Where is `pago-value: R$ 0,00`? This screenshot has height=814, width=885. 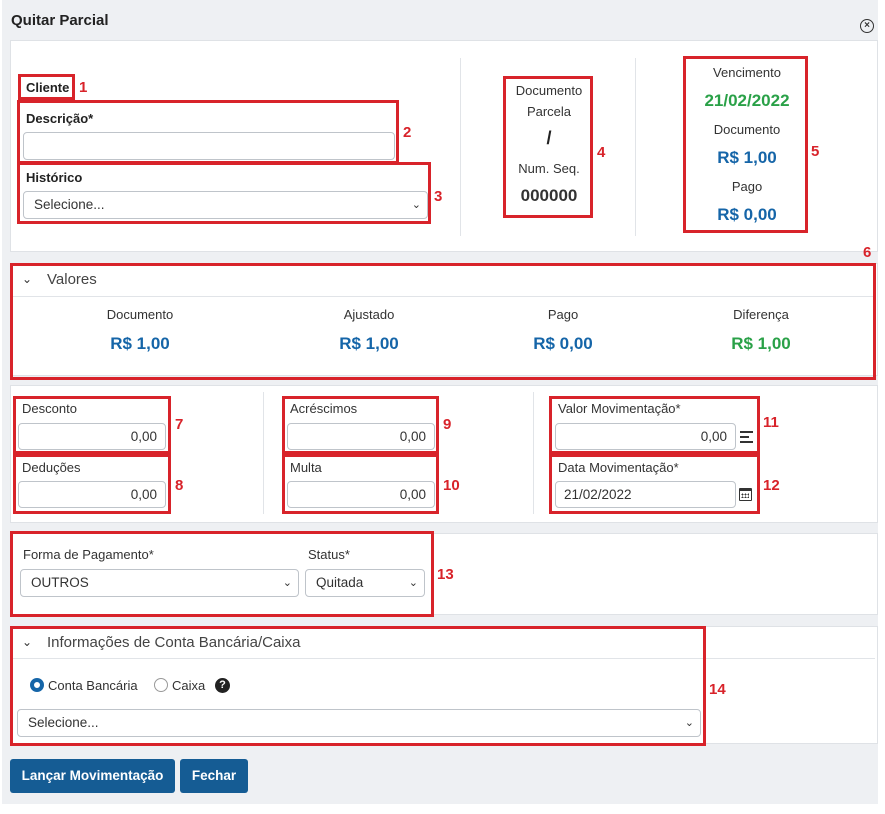 pago-value: R$ 0,00 is located at coordinates (747, 214).